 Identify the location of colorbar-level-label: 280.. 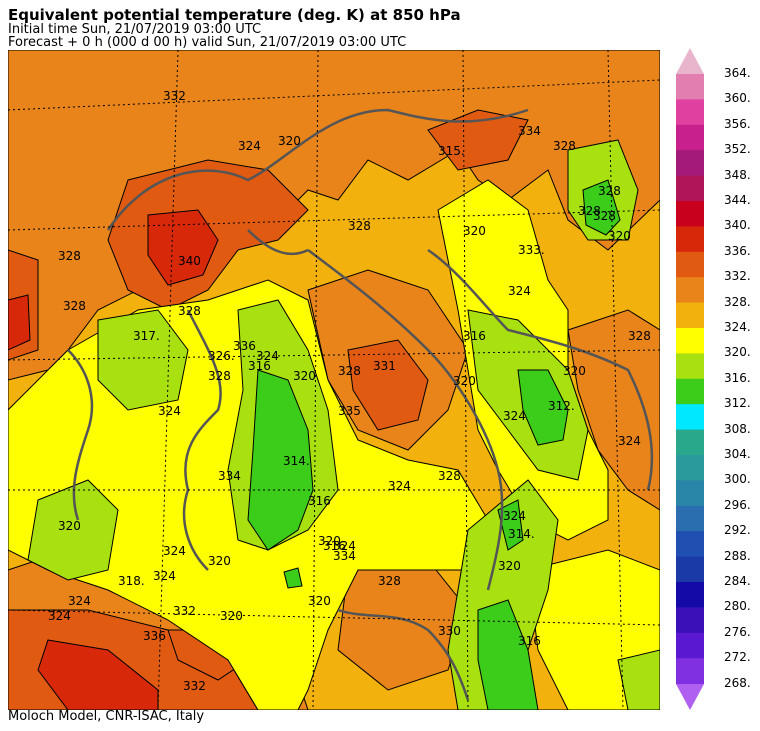
(737, 606).